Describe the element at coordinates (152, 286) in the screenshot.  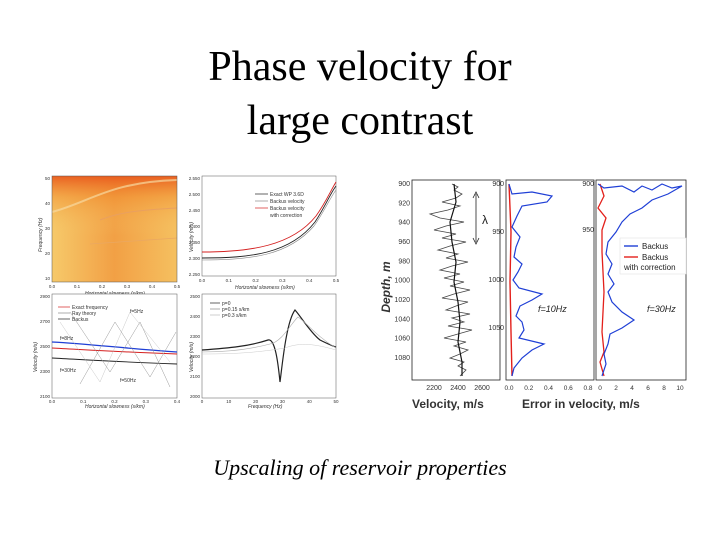
I see `heatmap-xtick: 0.4` at that location.